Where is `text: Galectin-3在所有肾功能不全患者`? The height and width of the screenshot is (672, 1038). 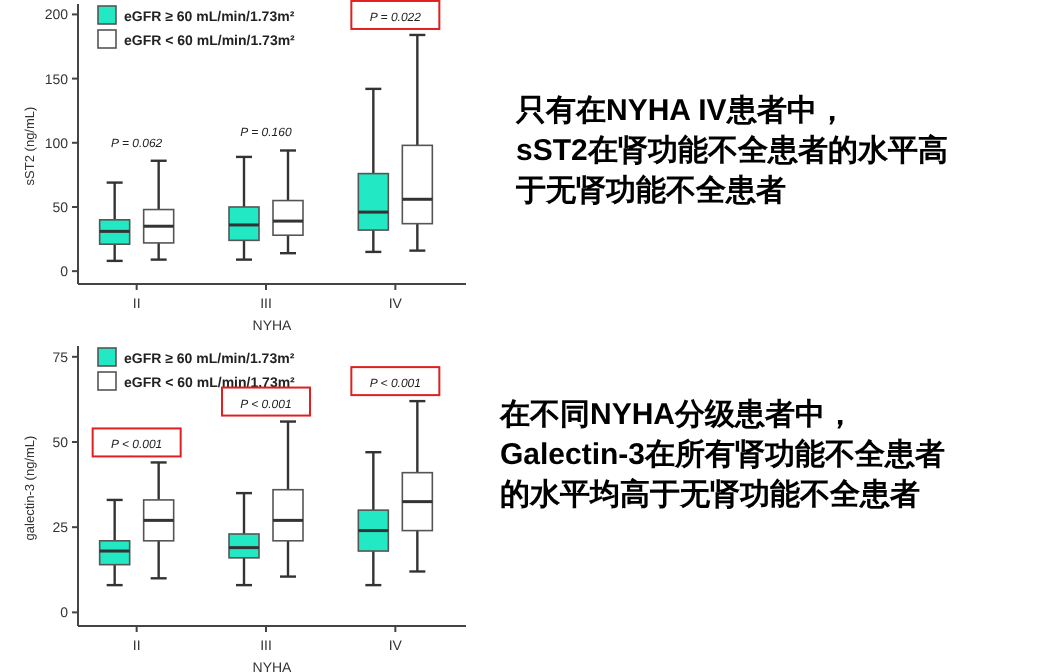
text: Galectin-3在所有肾功能不全患者 is located at coordinates (723, 455).